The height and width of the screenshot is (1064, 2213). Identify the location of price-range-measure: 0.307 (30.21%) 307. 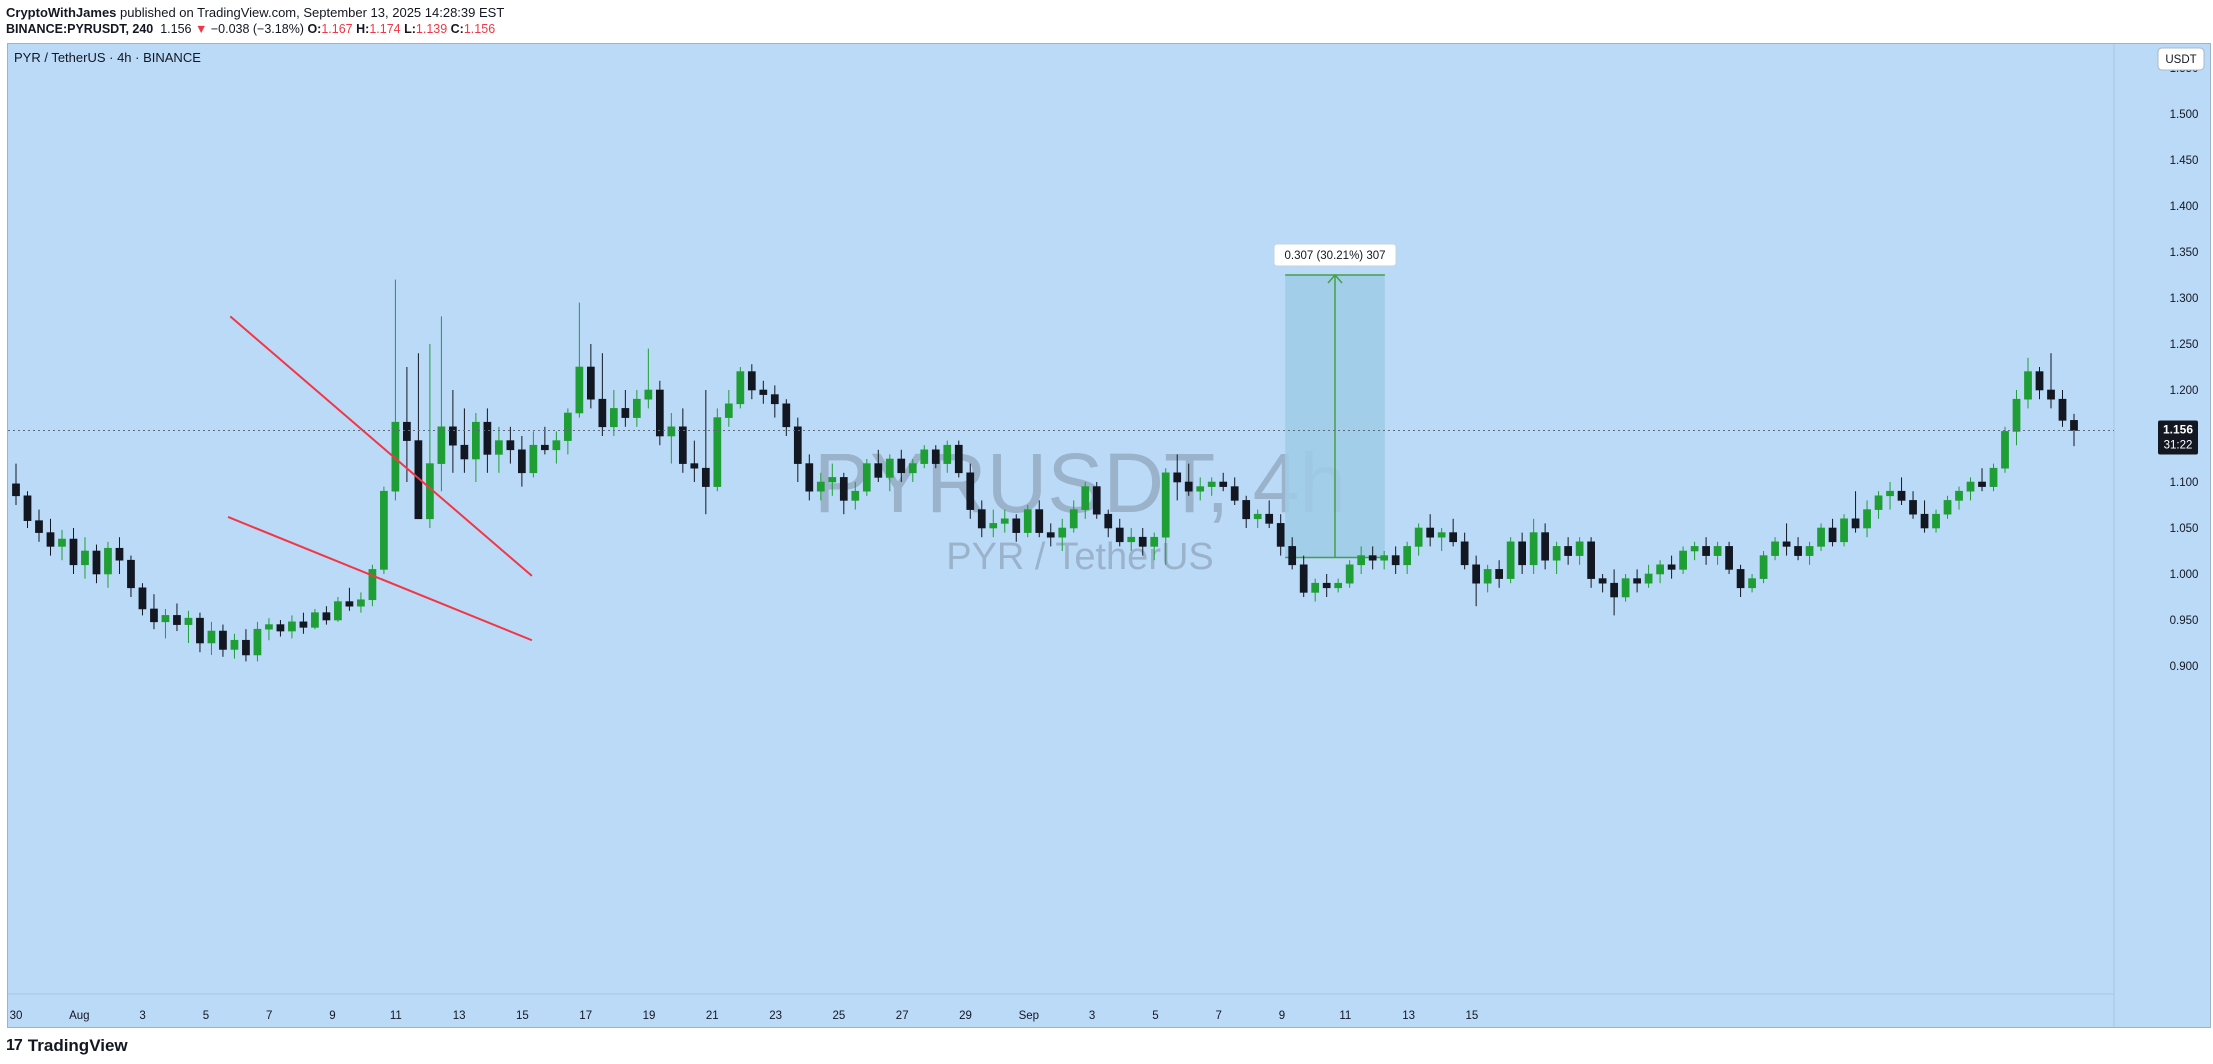
(1335, 401).